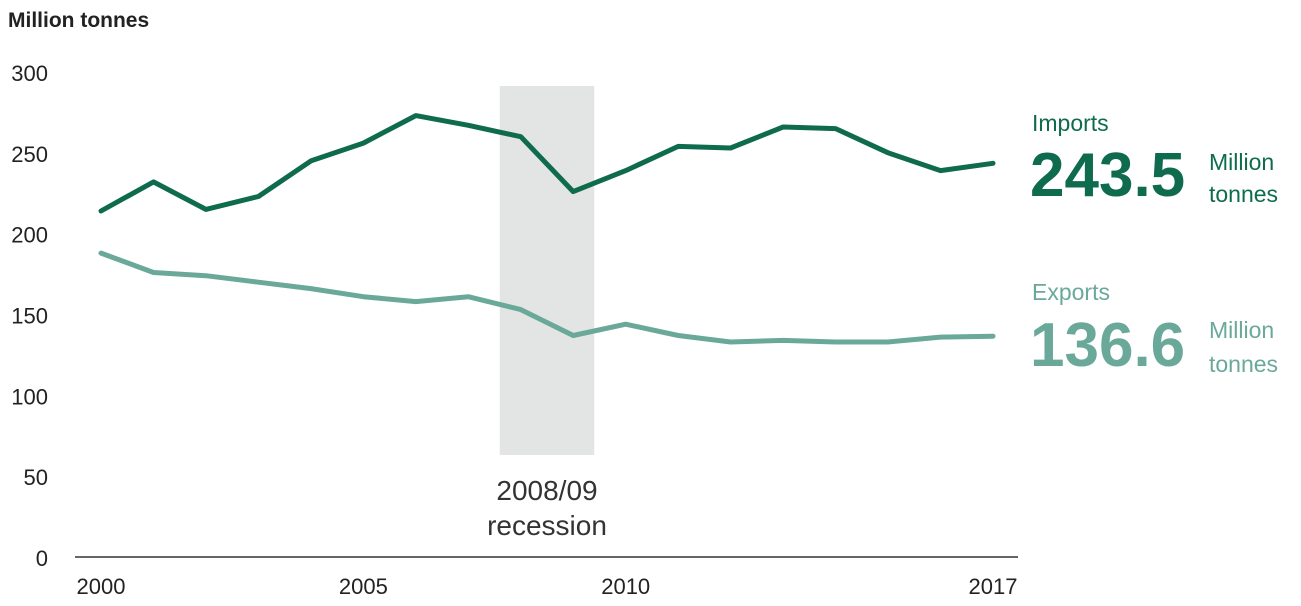 This screenshot has width=1301, height=606. I want to click on series-line-exports, so click(547, 297).